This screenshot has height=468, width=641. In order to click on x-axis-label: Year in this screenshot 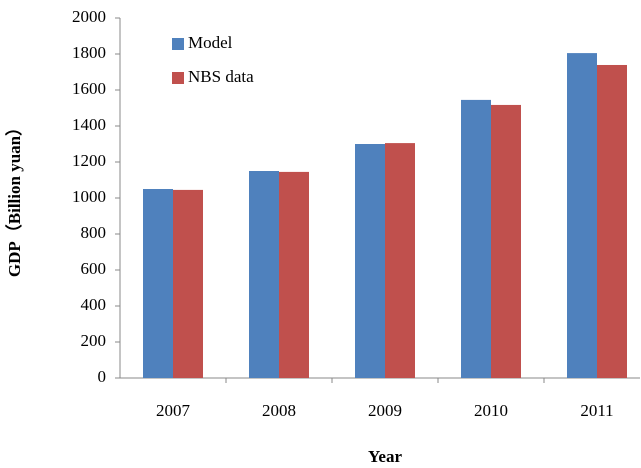, I will do `click(385, 456)`.